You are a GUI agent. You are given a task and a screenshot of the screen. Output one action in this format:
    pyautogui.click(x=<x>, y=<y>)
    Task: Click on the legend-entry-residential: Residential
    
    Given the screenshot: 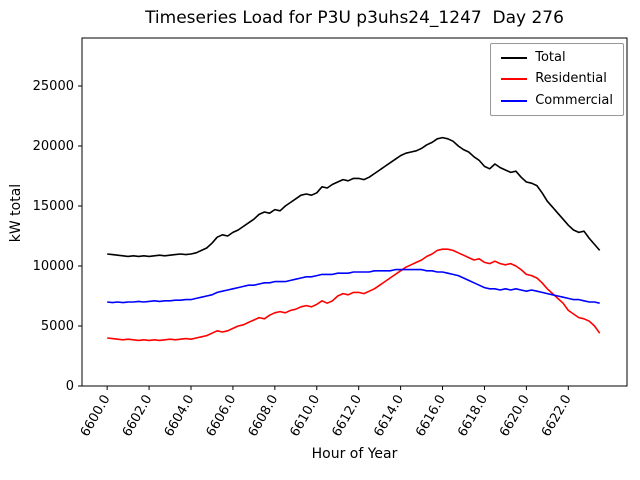 What is the action you would take?
    pyautogui.click(x=557, y=79)
    